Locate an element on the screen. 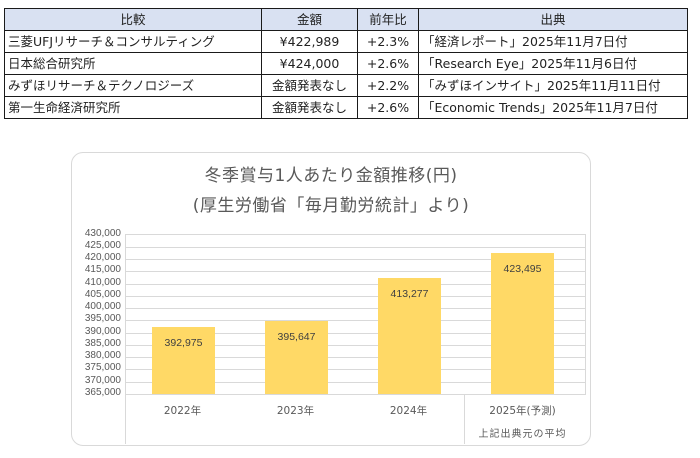  bar-value-label: 392,975 is located at coordinates (183, 343).